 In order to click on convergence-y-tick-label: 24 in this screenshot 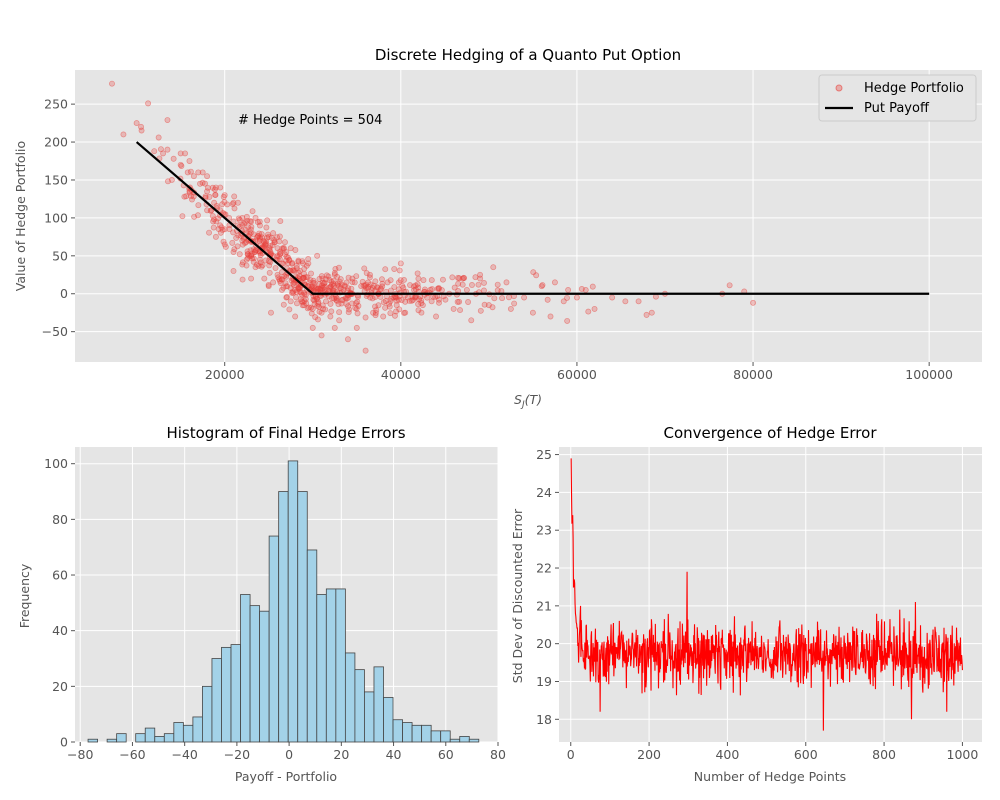, I will do `click(544, 492)`.